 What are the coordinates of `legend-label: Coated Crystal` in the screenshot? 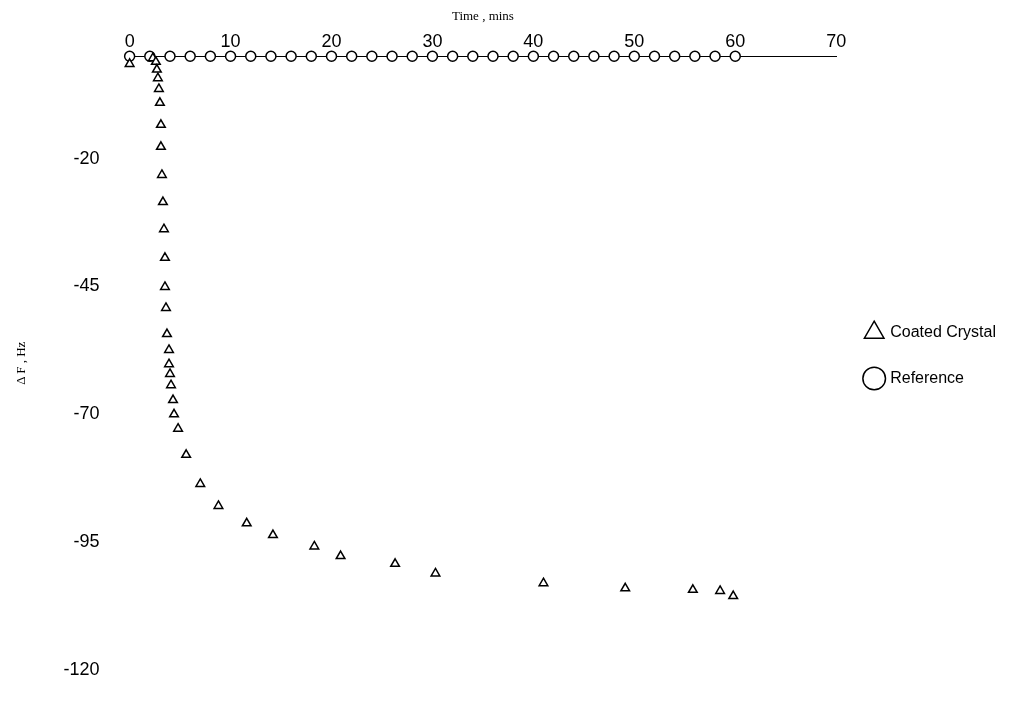 It's located at (943, 331).